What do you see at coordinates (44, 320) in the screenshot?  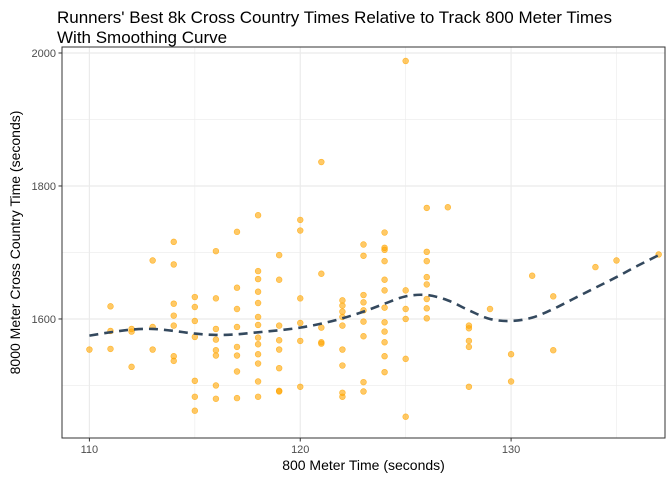 I see `y-tick-label: 1600` at bounding box center [44, 320].